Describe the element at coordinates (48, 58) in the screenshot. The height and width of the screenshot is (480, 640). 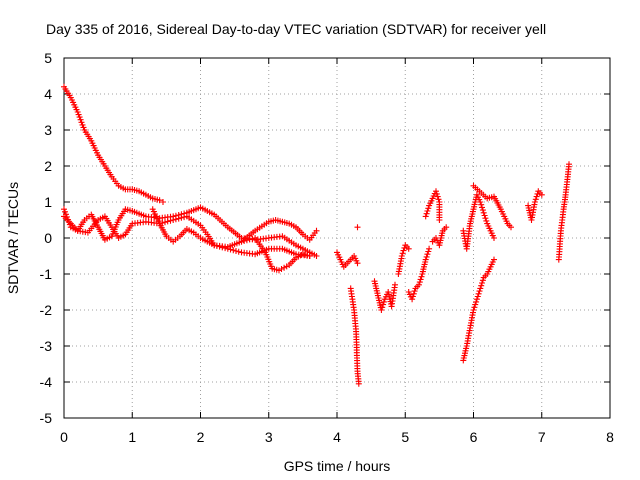
I see `y-tick-label: 5` at that location.